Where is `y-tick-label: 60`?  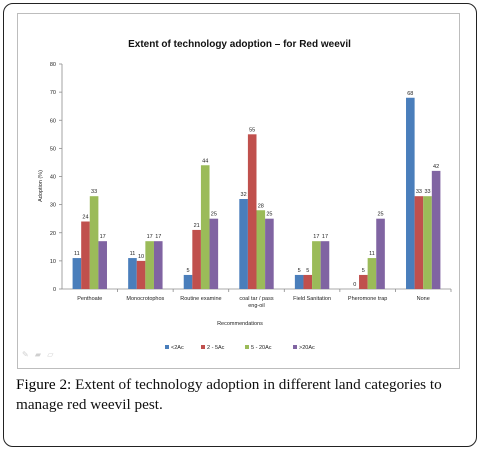 y-tick-label: 60 is located at coordinates (53, 121).